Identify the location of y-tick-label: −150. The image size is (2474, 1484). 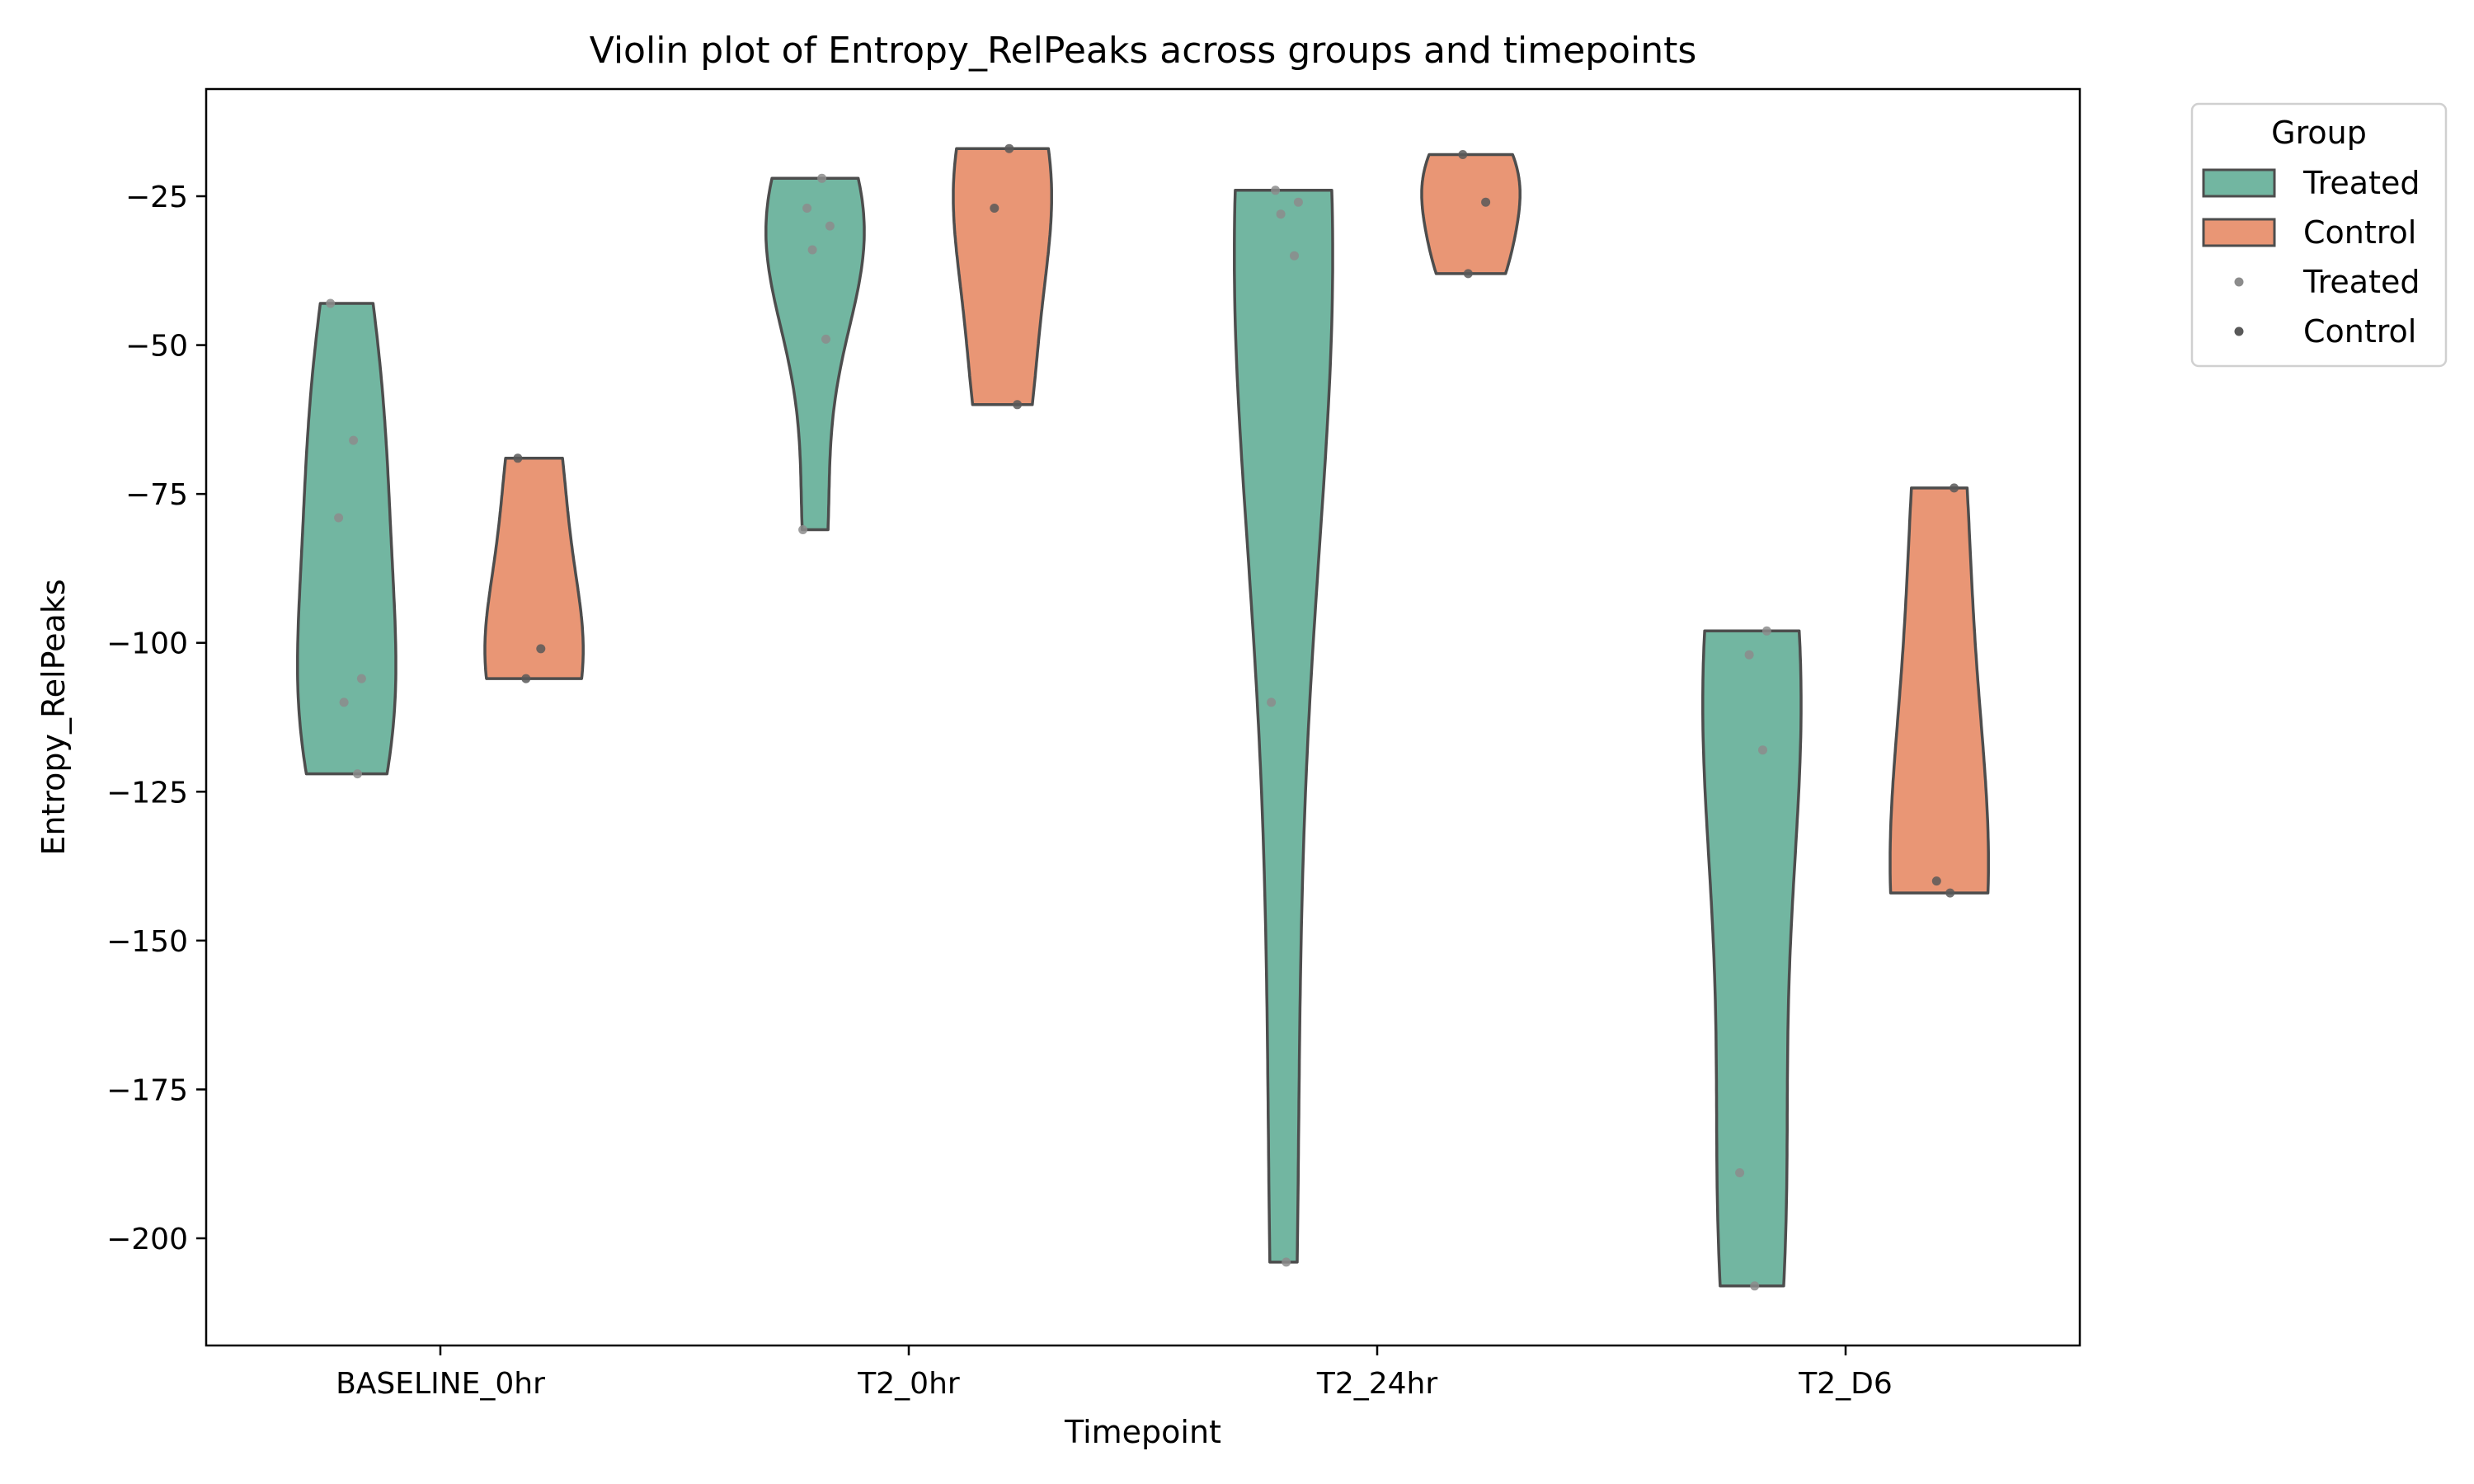
(147, 942).